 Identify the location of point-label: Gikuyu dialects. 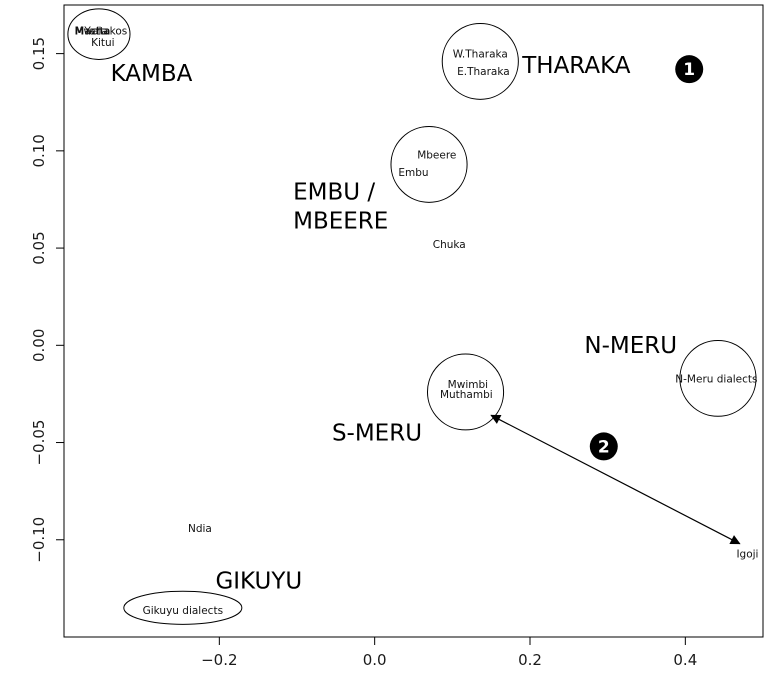
(183, 611).